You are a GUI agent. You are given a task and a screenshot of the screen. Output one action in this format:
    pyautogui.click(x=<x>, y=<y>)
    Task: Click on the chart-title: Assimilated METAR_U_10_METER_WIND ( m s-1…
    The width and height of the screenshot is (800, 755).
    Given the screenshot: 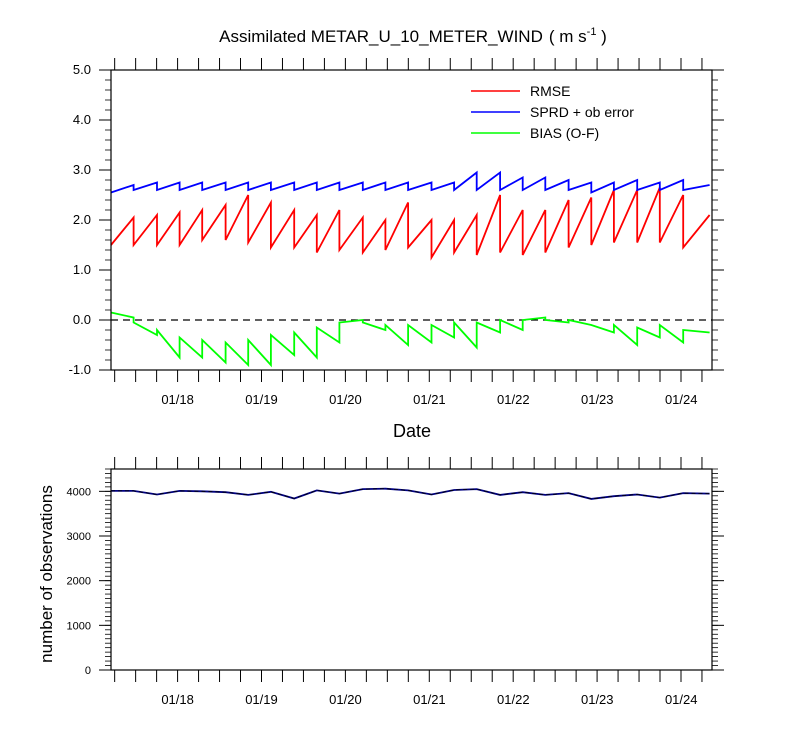 What is the action you would take?
    pyautogui.click(x=413, y=36)
    